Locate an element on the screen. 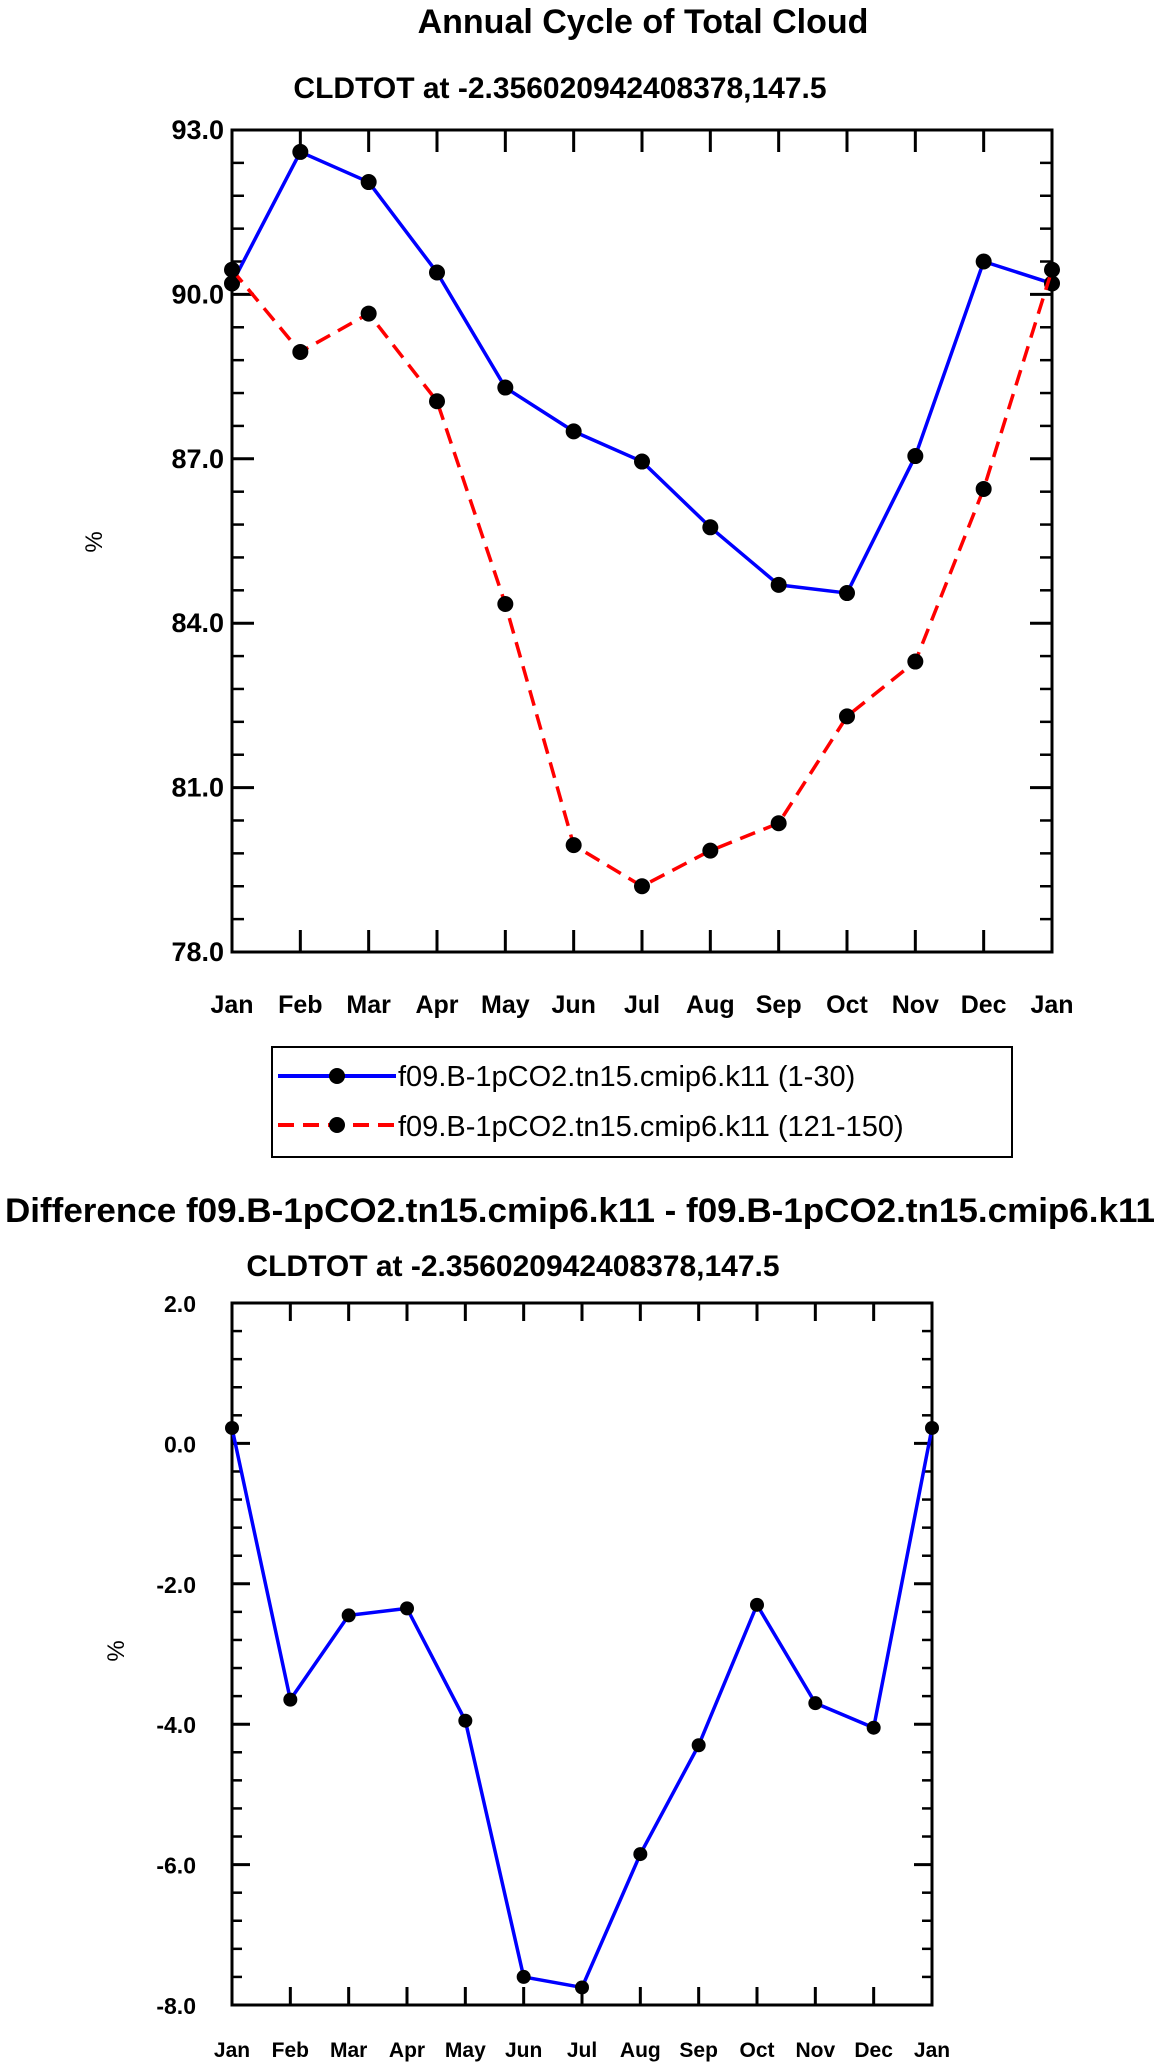 The height and width of the screenshot is (2067, 1161). chart2-xtick-label: Jul is located at coordinates (582, 2050).